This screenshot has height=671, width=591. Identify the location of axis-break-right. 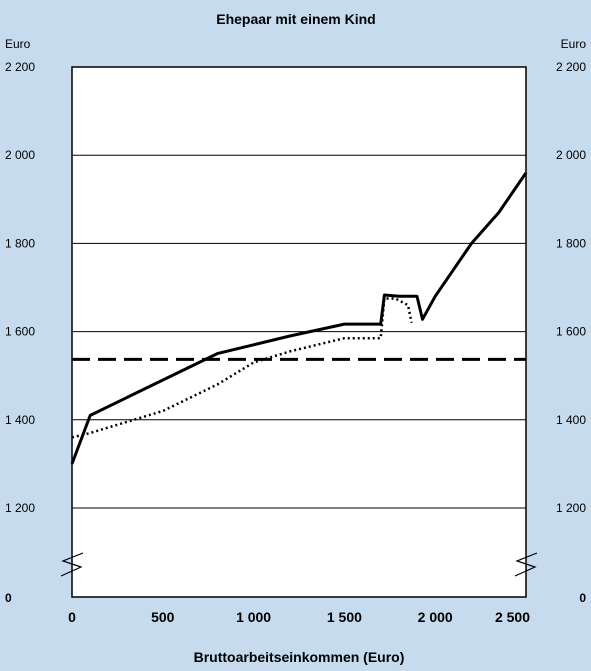
(526, 564).